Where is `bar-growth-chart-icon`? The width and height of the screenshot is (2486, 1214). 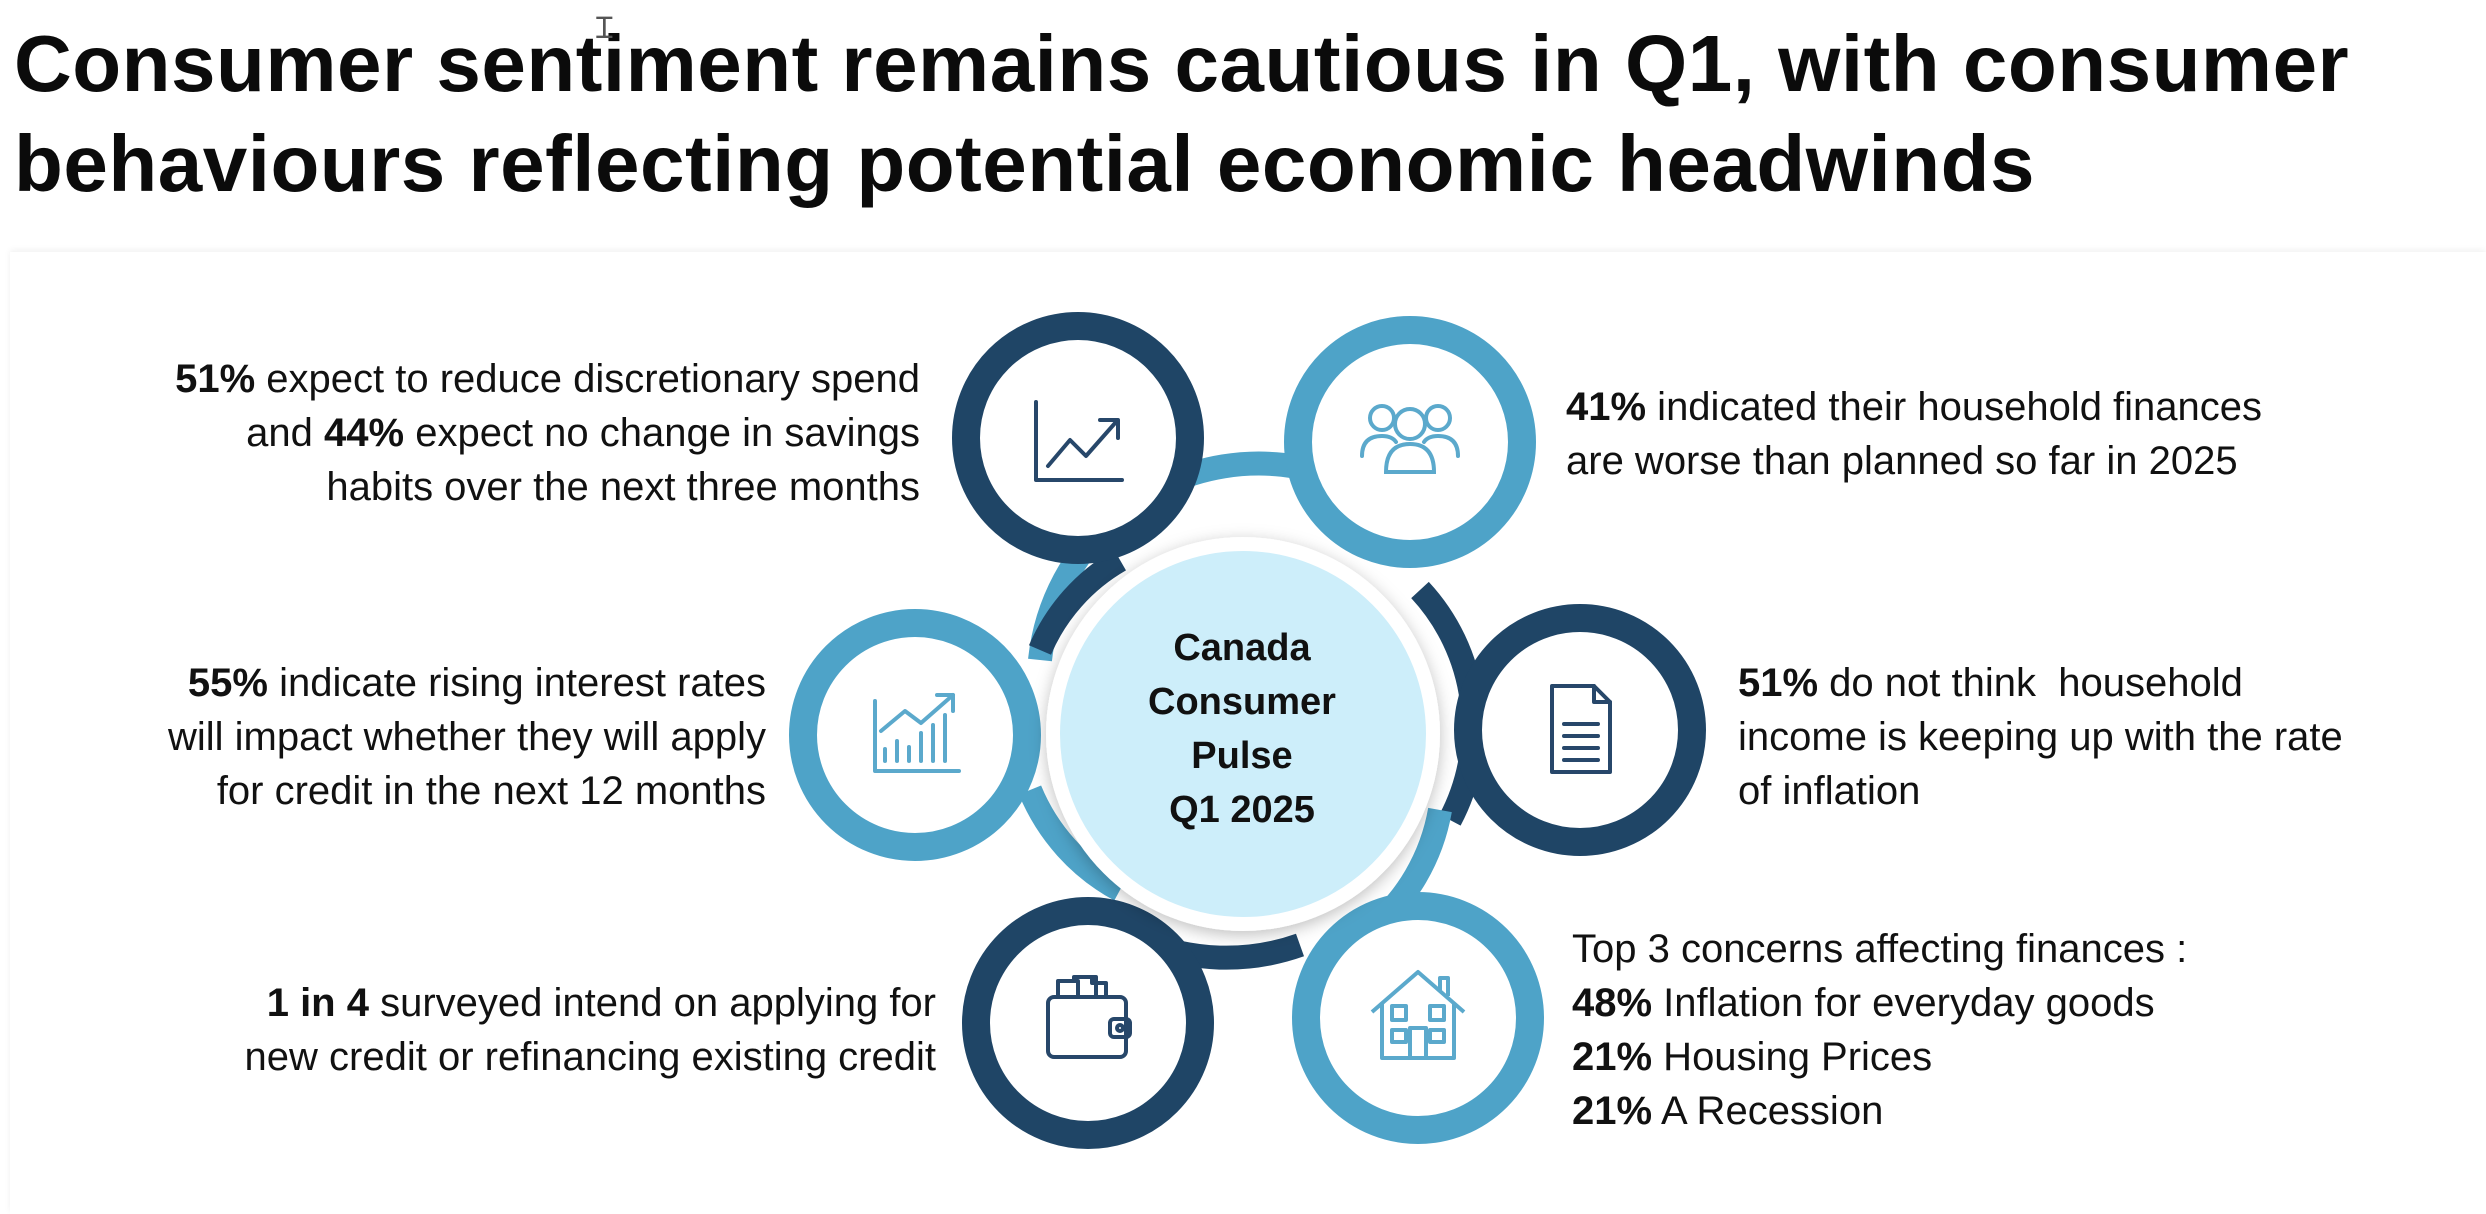
bar-growth-chart-icon is located at coordinates (917, 733).